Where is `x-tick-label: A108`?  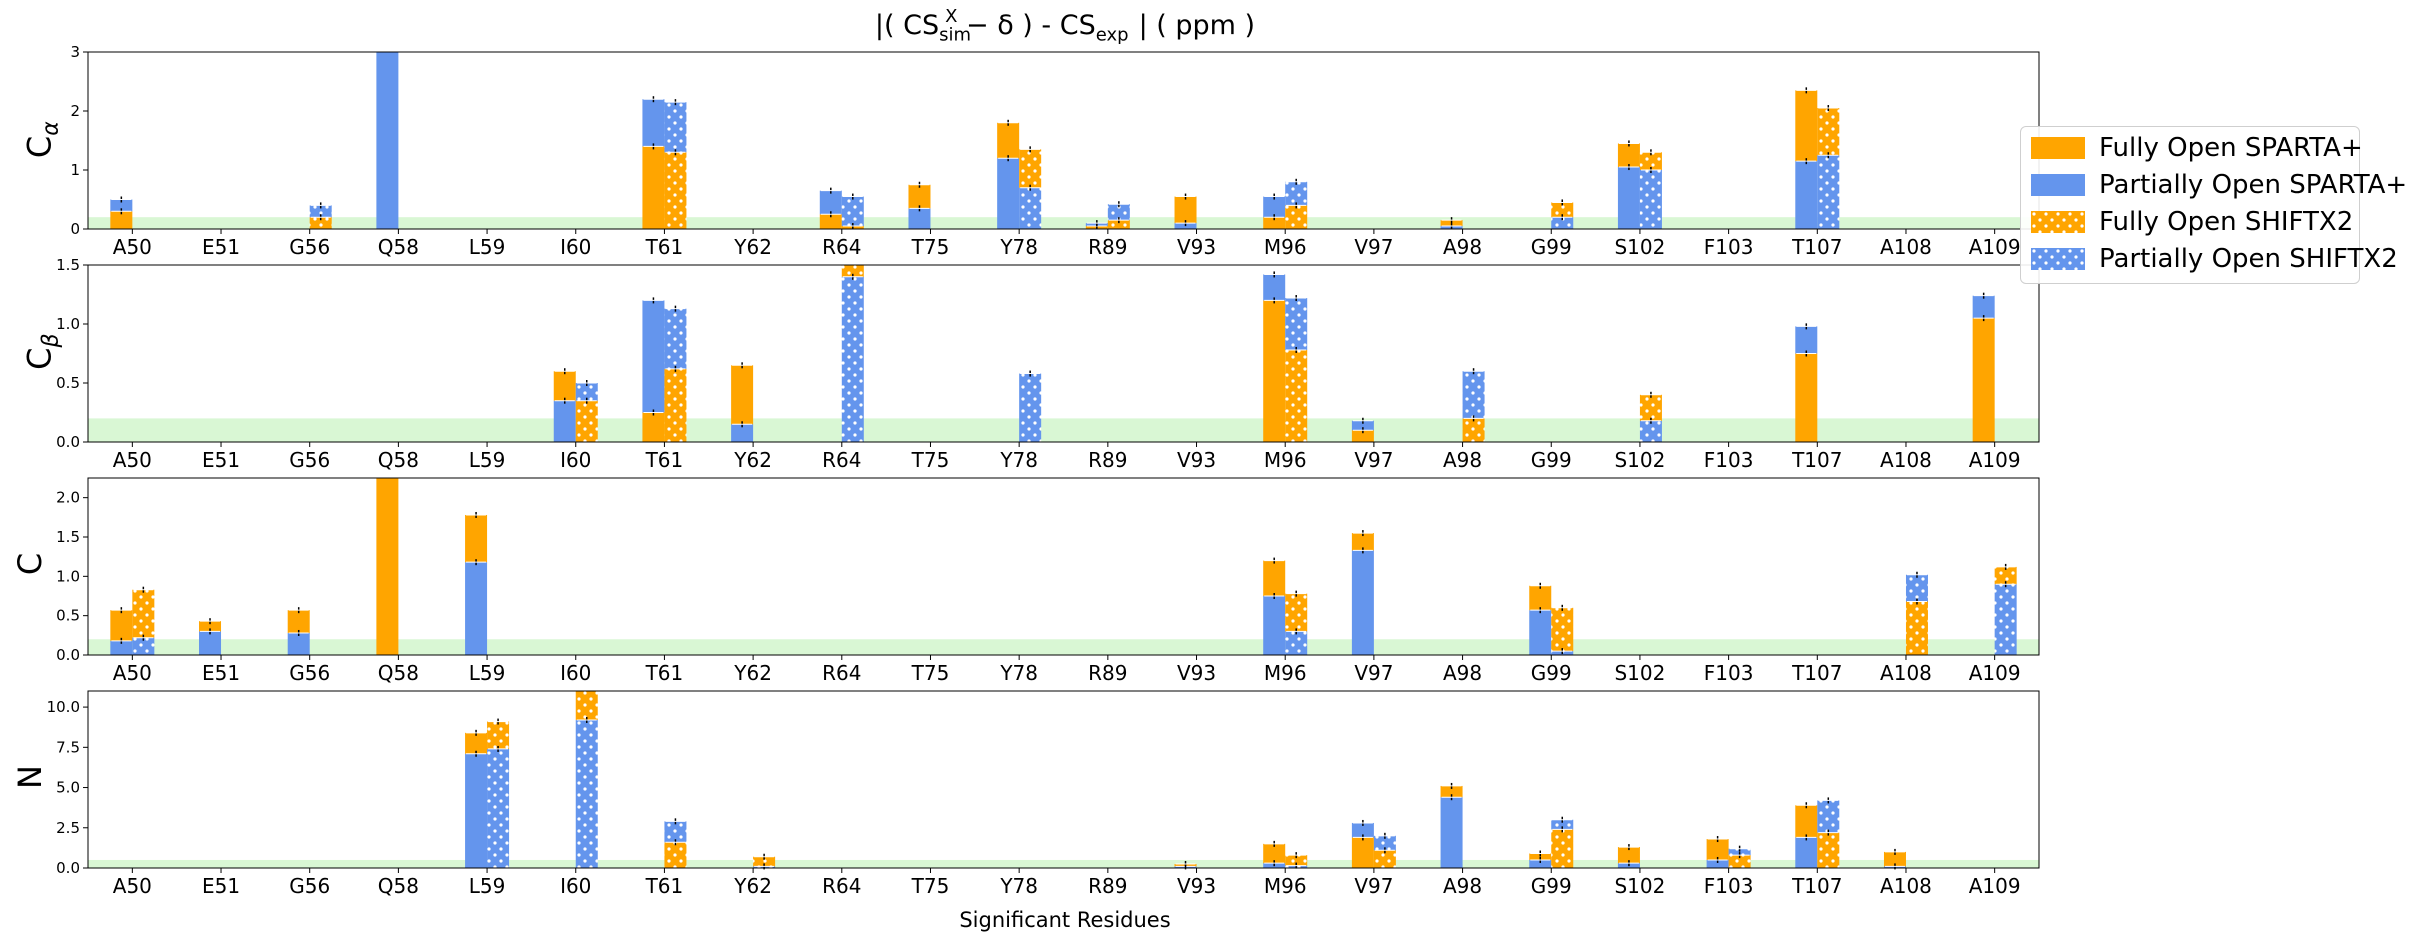 x-tick-label: A108 is located at coordinates (1906, 460).